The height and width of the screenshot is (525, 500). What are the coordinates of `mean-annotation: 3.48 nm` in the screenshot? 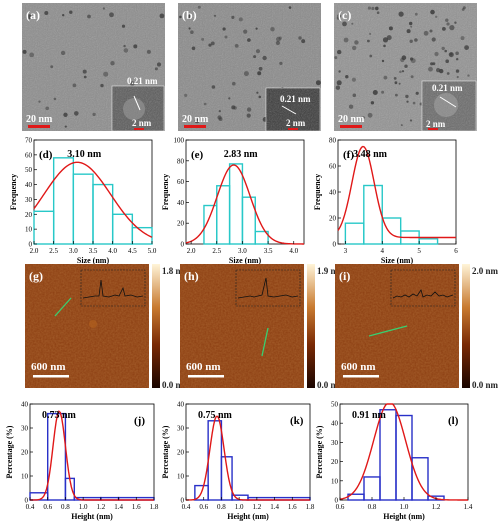 It's located at (370, 154).